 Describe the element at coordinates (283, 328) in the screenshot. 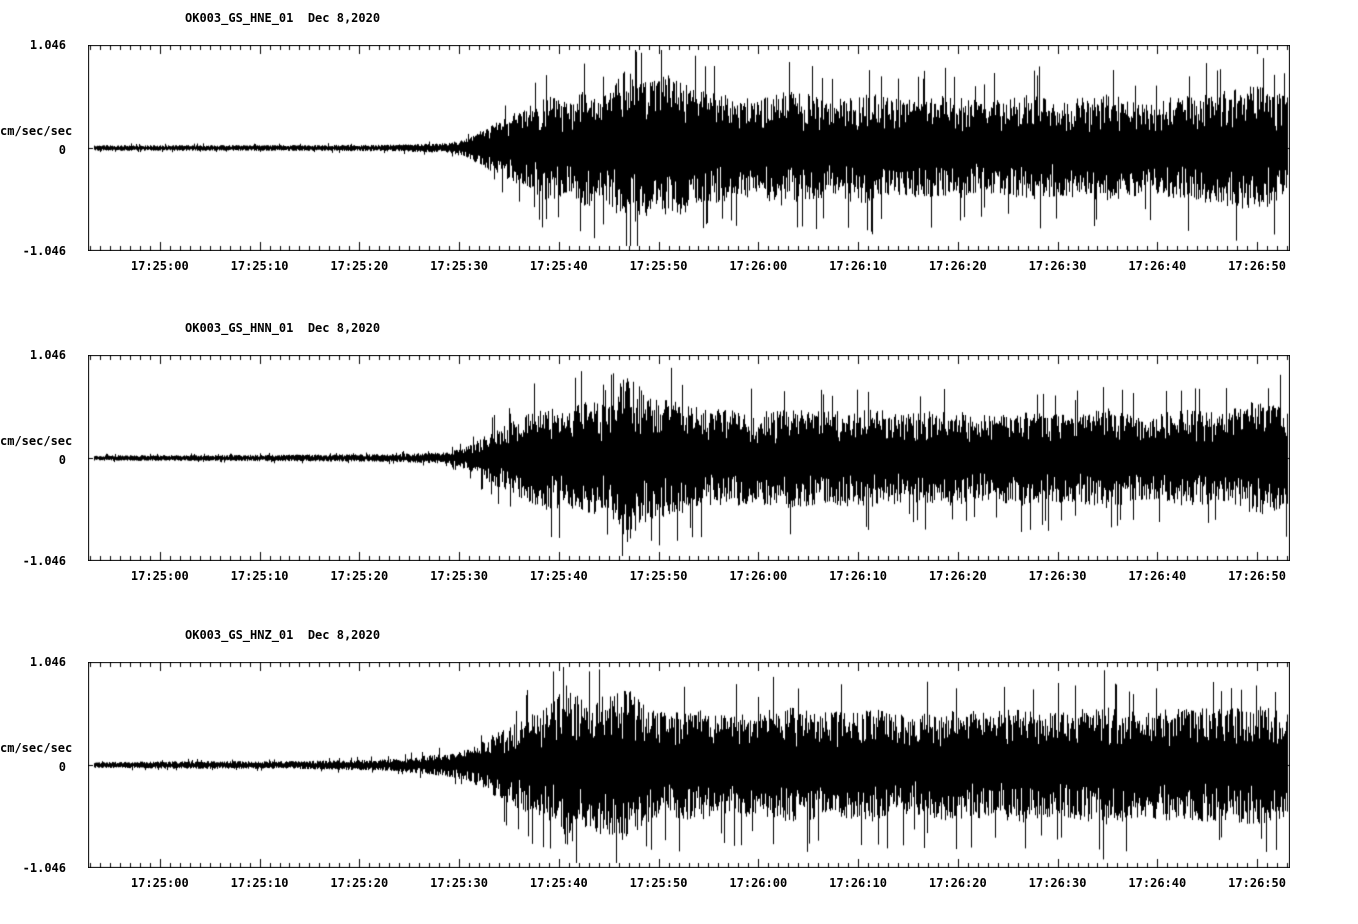

I see `chart-title: OK003_GS_HNN_01 Dec 8,2020` at that location.